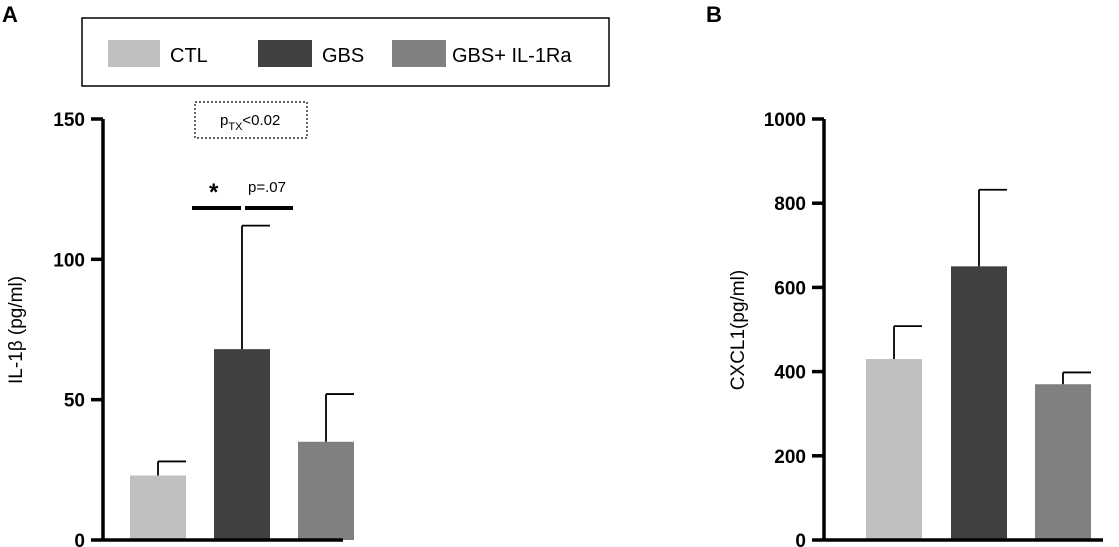 This screenshot has height=547, width=1119. I want to click on y-tick-label: 200, so click(790, 457).